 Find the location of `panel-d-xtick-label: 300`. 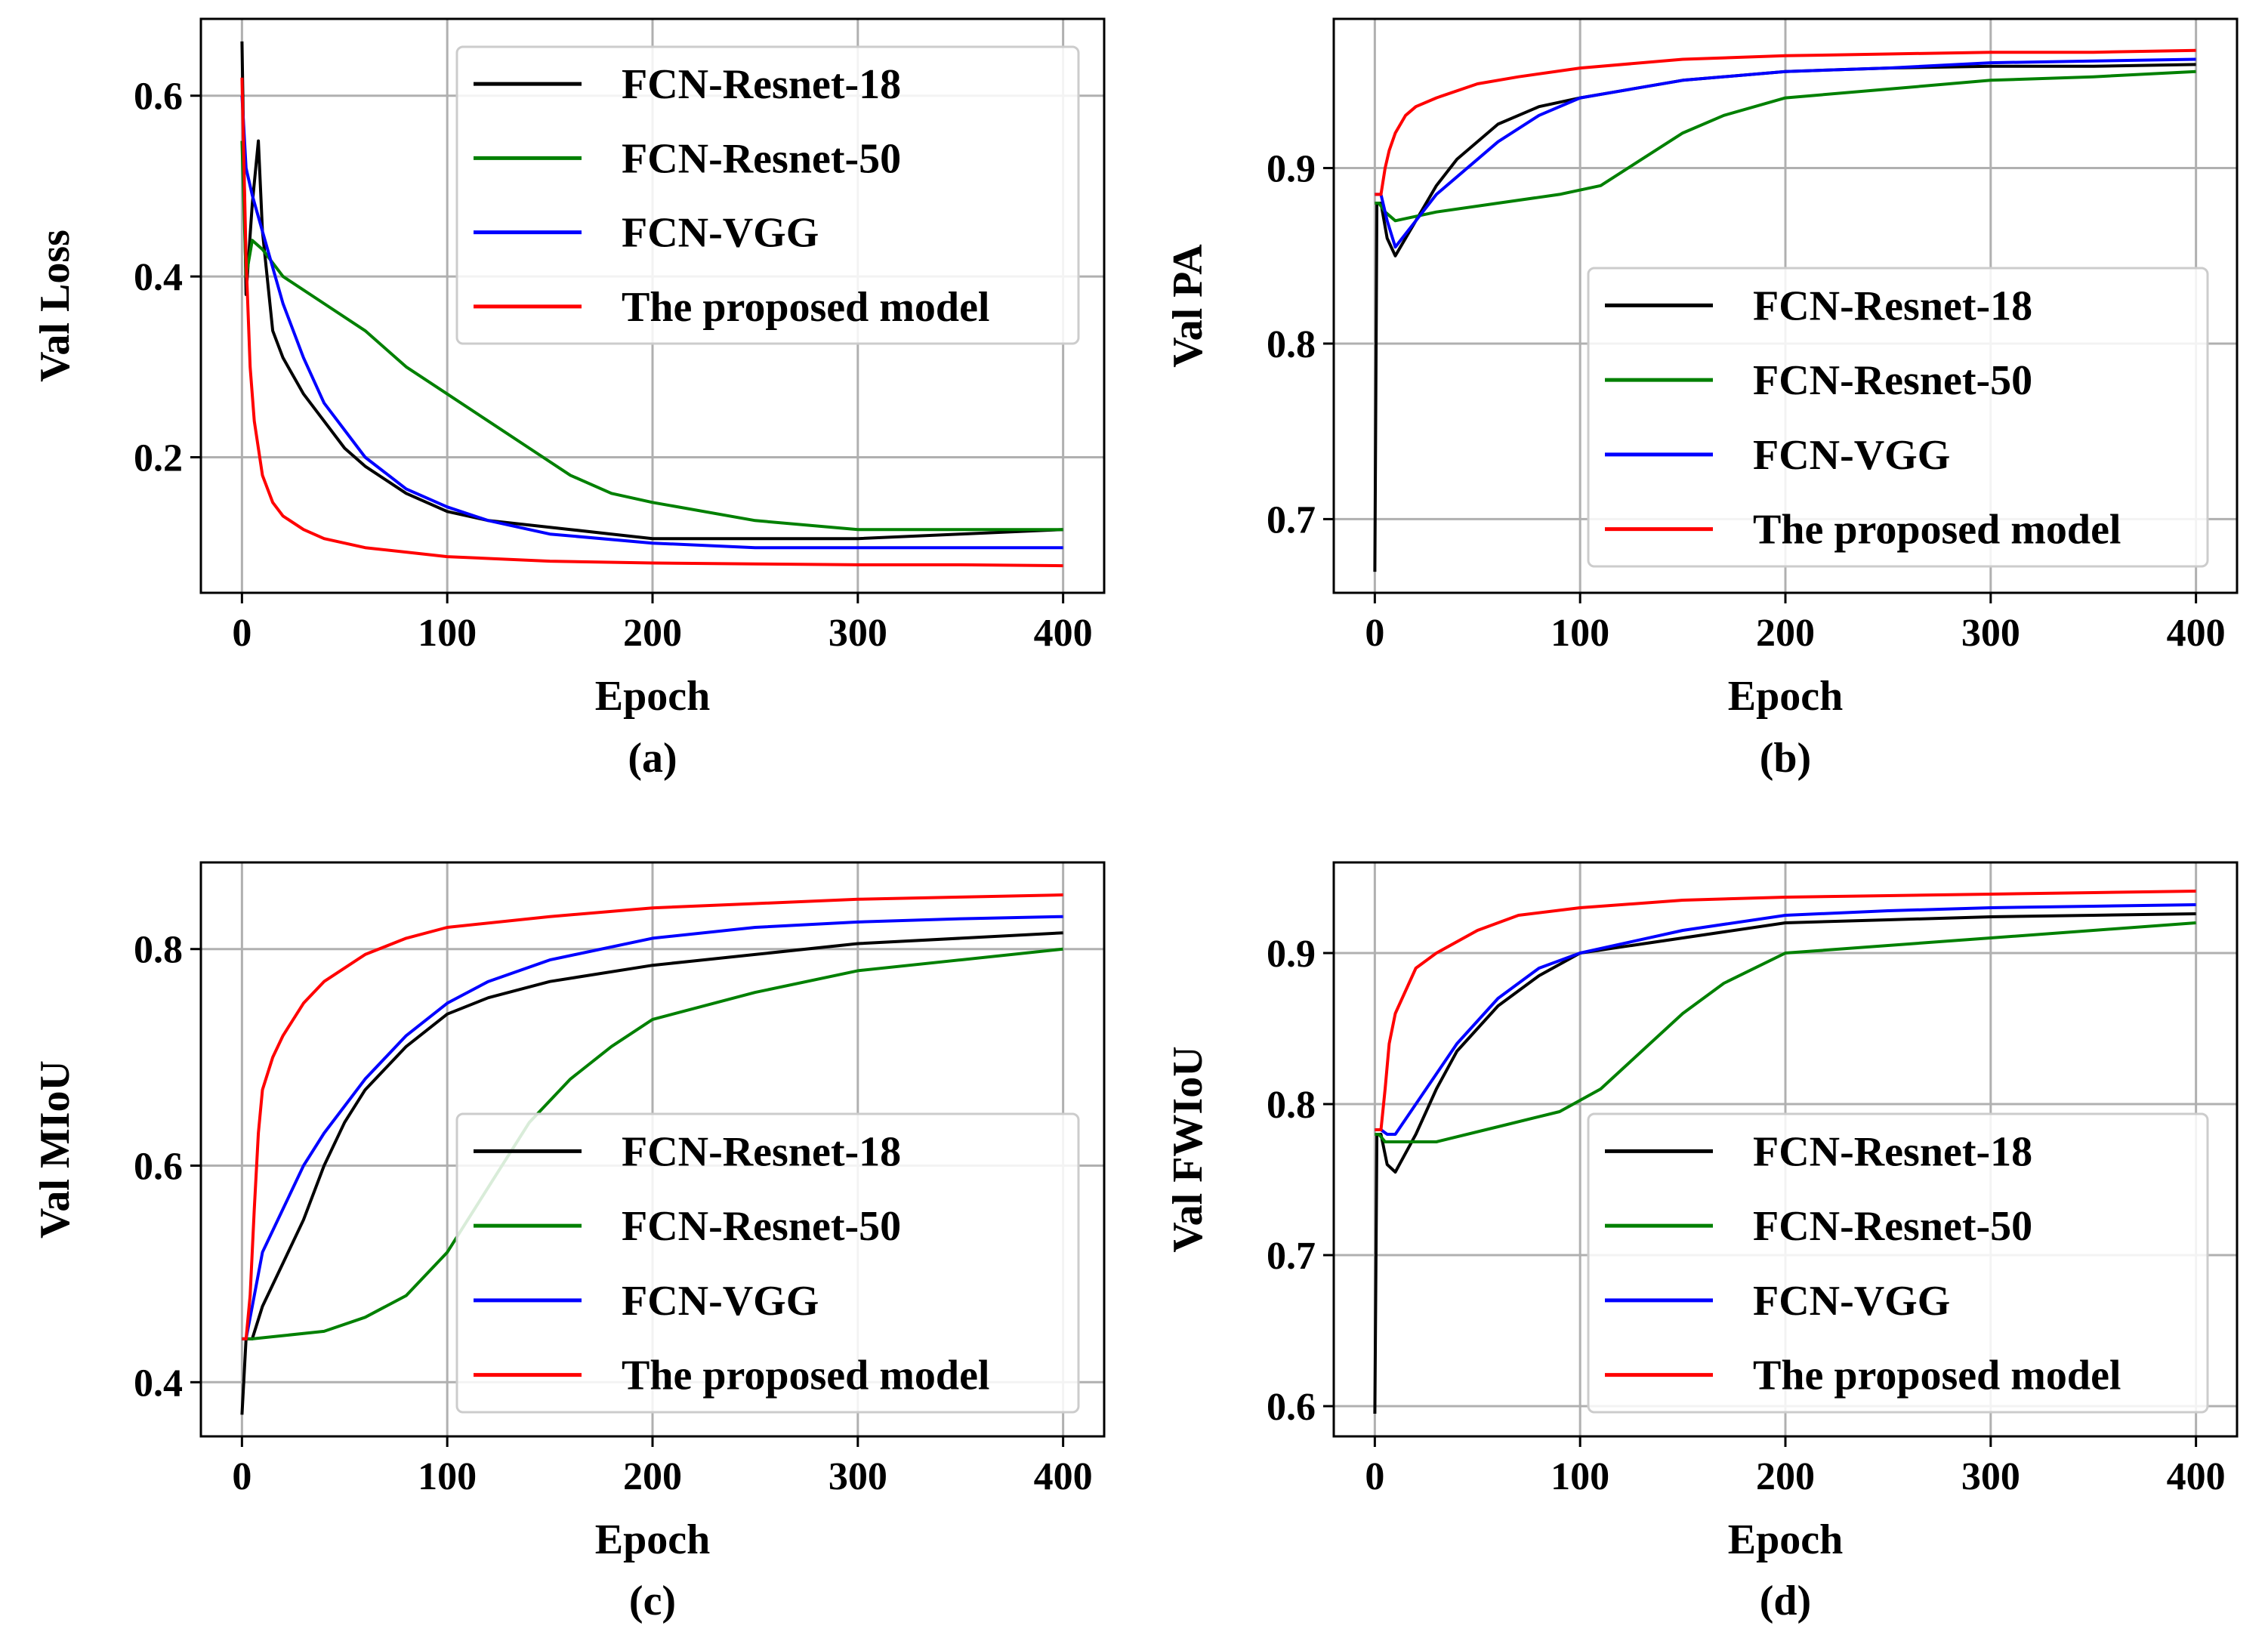

panel-d-xtick-label: 300 is located at coordinates (1991, 1476).